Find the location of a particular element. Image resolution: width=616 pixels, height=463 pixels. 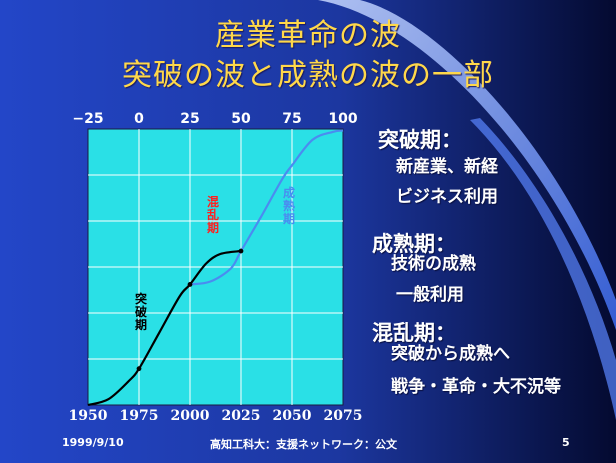

note-chaos-heading: 混乱期： is located at coordinates (414, 333).